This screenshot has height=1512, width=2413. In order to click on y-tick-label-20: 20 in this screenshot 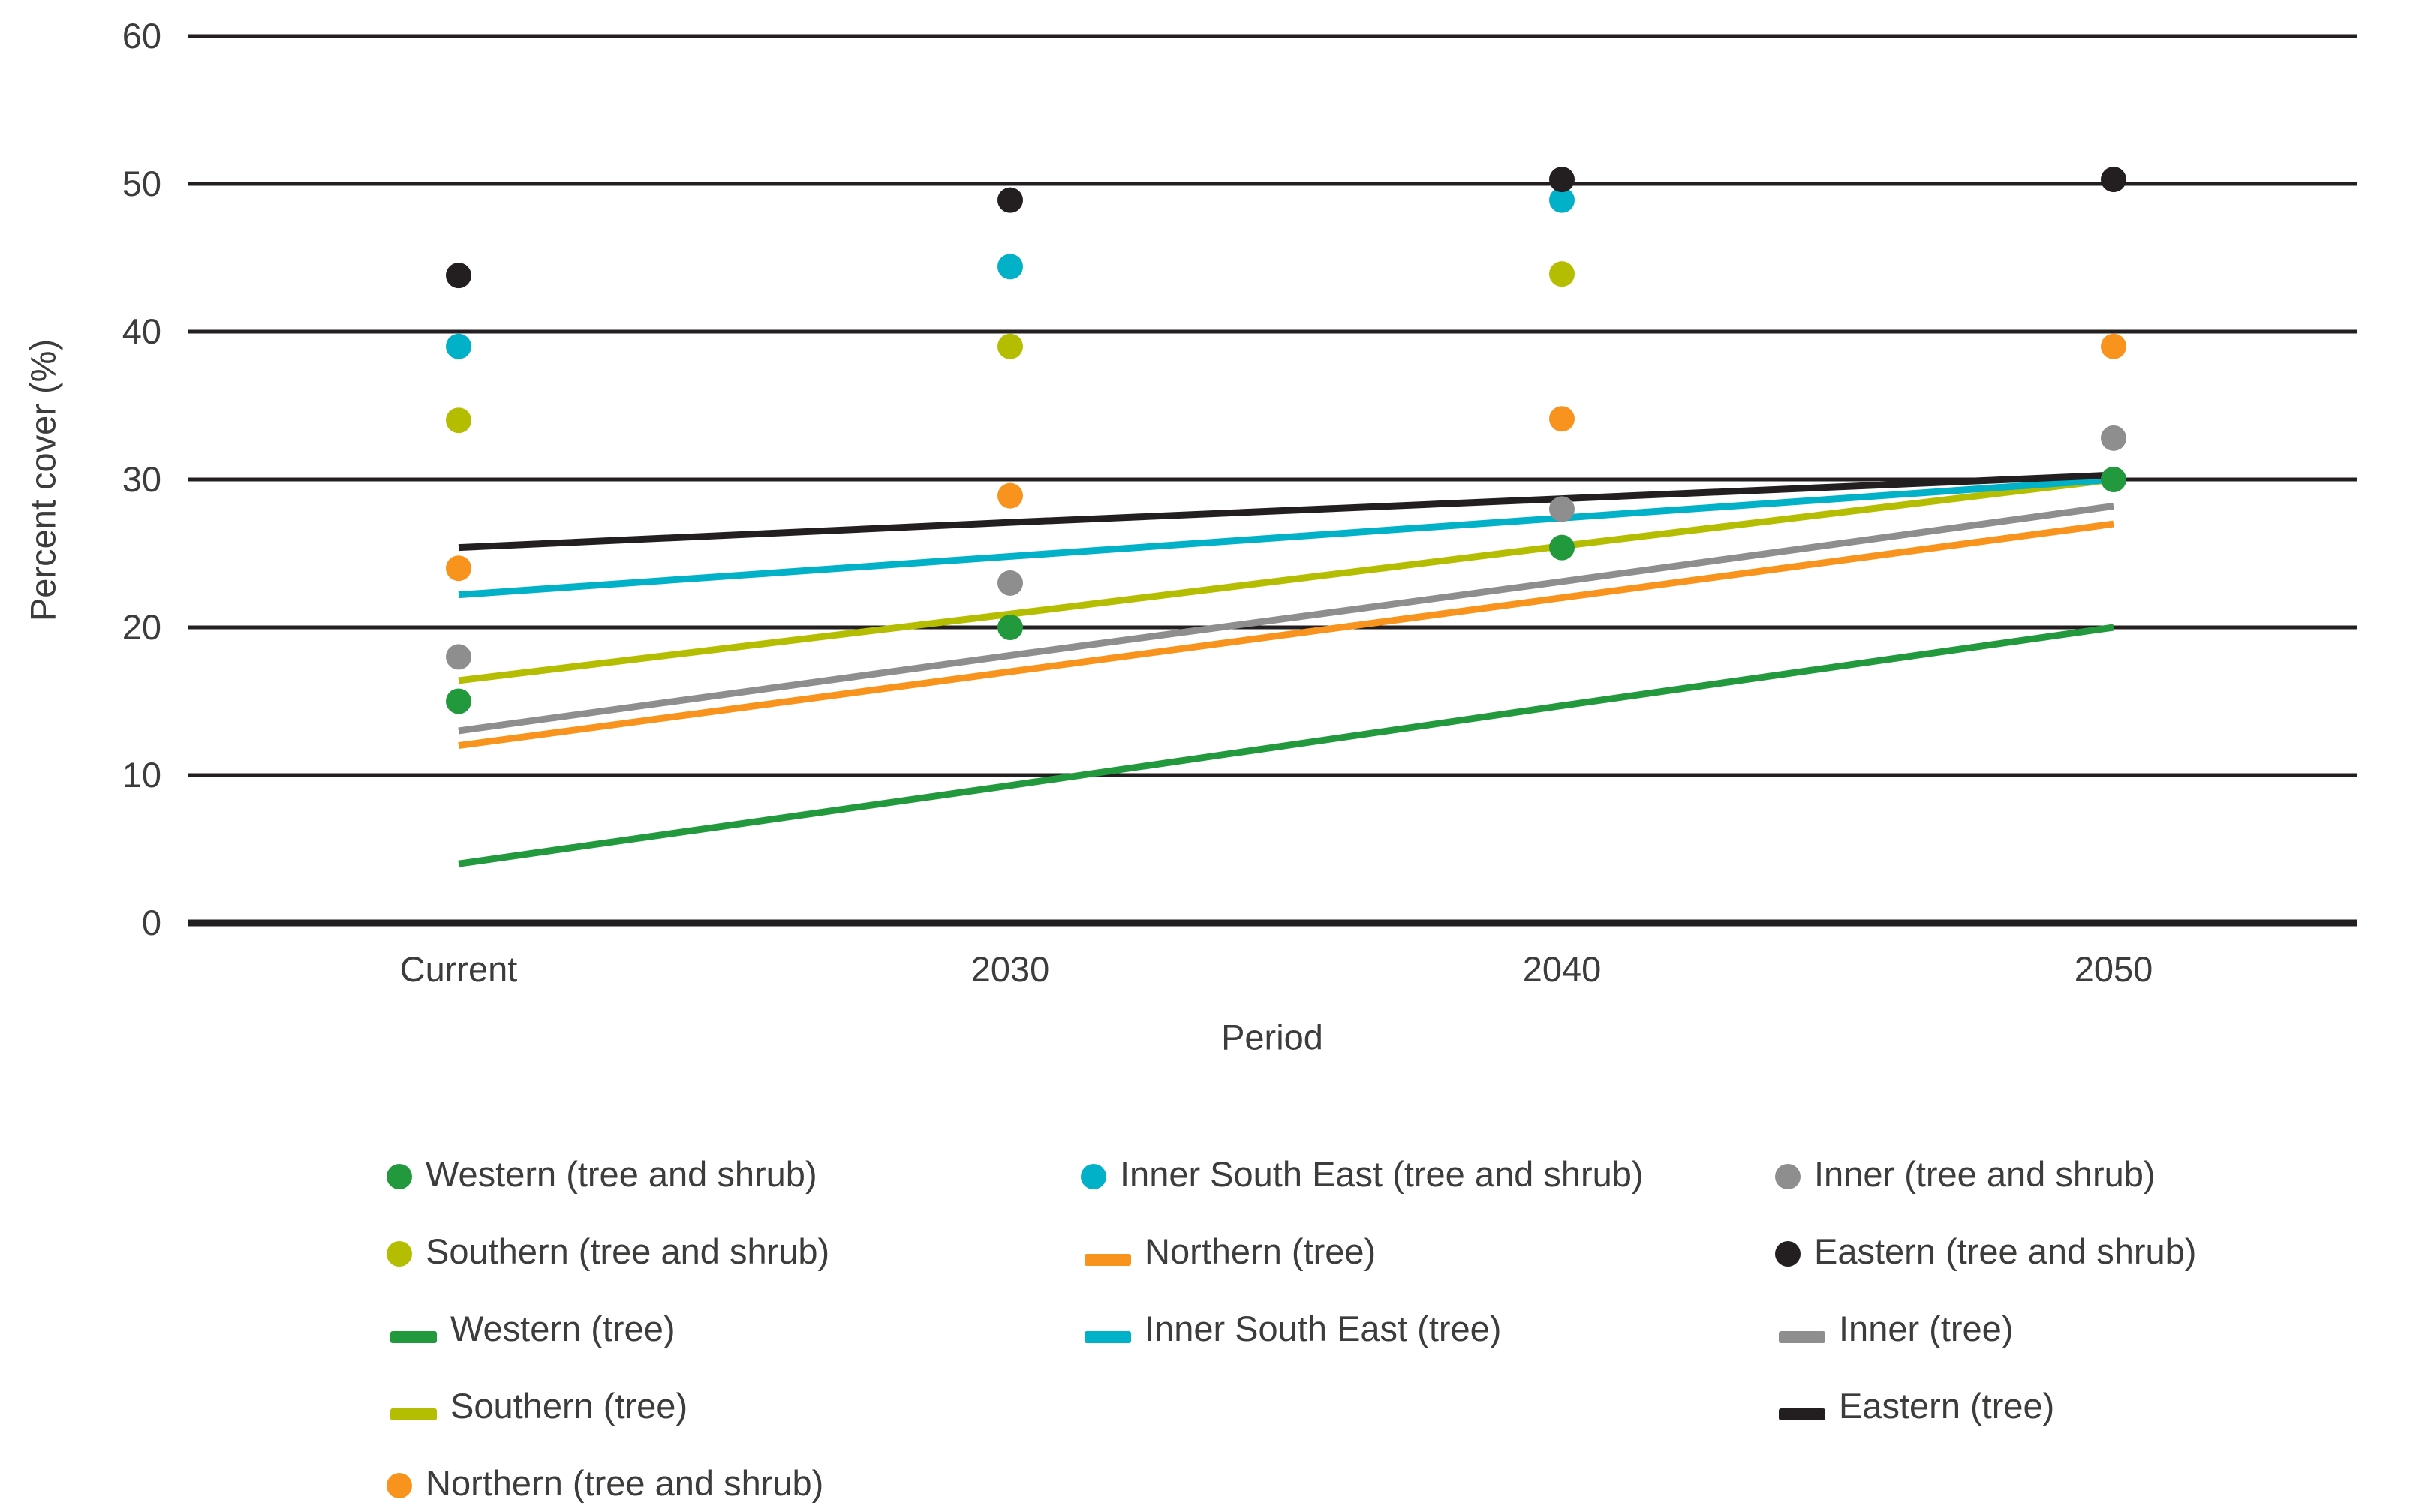, I will do `click(141, 627)`.